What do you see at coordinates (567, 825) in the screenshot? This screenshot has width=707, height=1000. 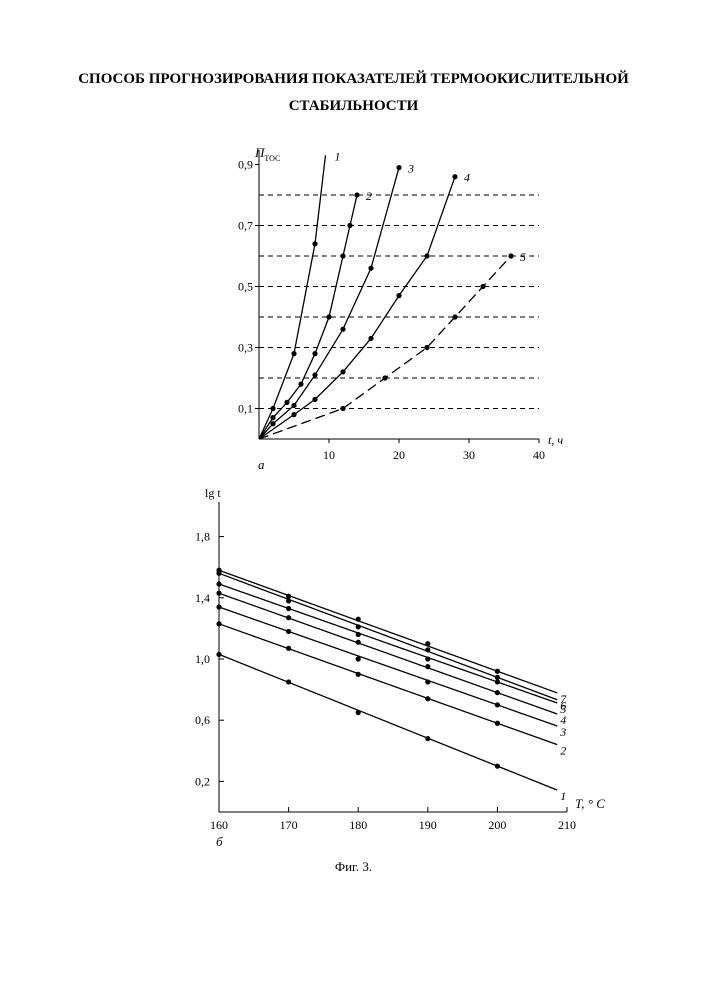 I see `x-tick-label: 210` at bounding box center [567, 825].